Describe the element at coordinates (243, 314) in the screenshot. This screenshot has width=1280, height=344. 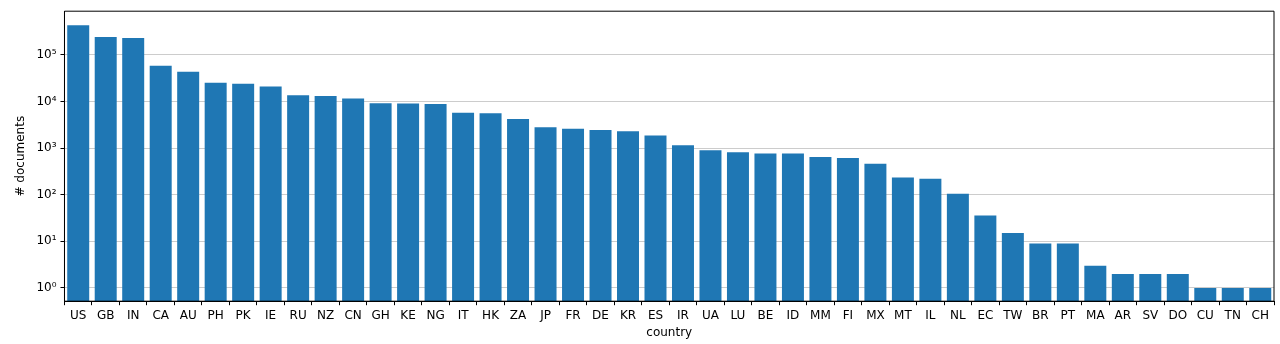
I see `x-tick-label: PK` at that location.